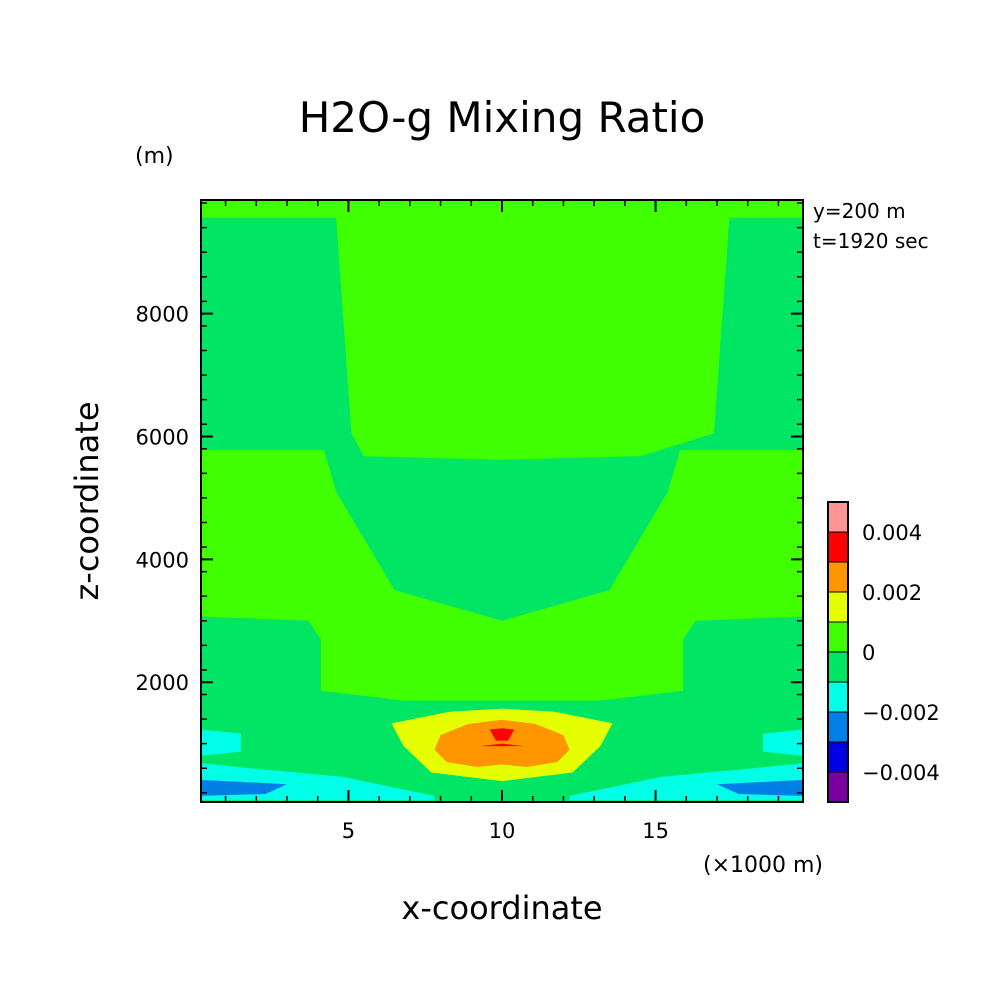 This screenshot has width=1004, height=1004. Describe the element at coordinates (502, 831) in the screenshot. I see `x-tick-label: 10` at that location.